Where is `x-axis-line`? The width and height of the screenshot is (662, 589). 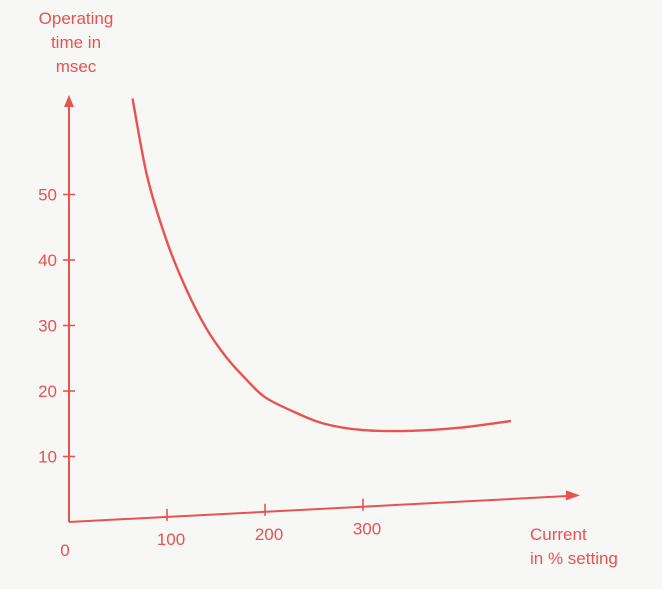
x-axis-line is located at coordinates (319, 508).